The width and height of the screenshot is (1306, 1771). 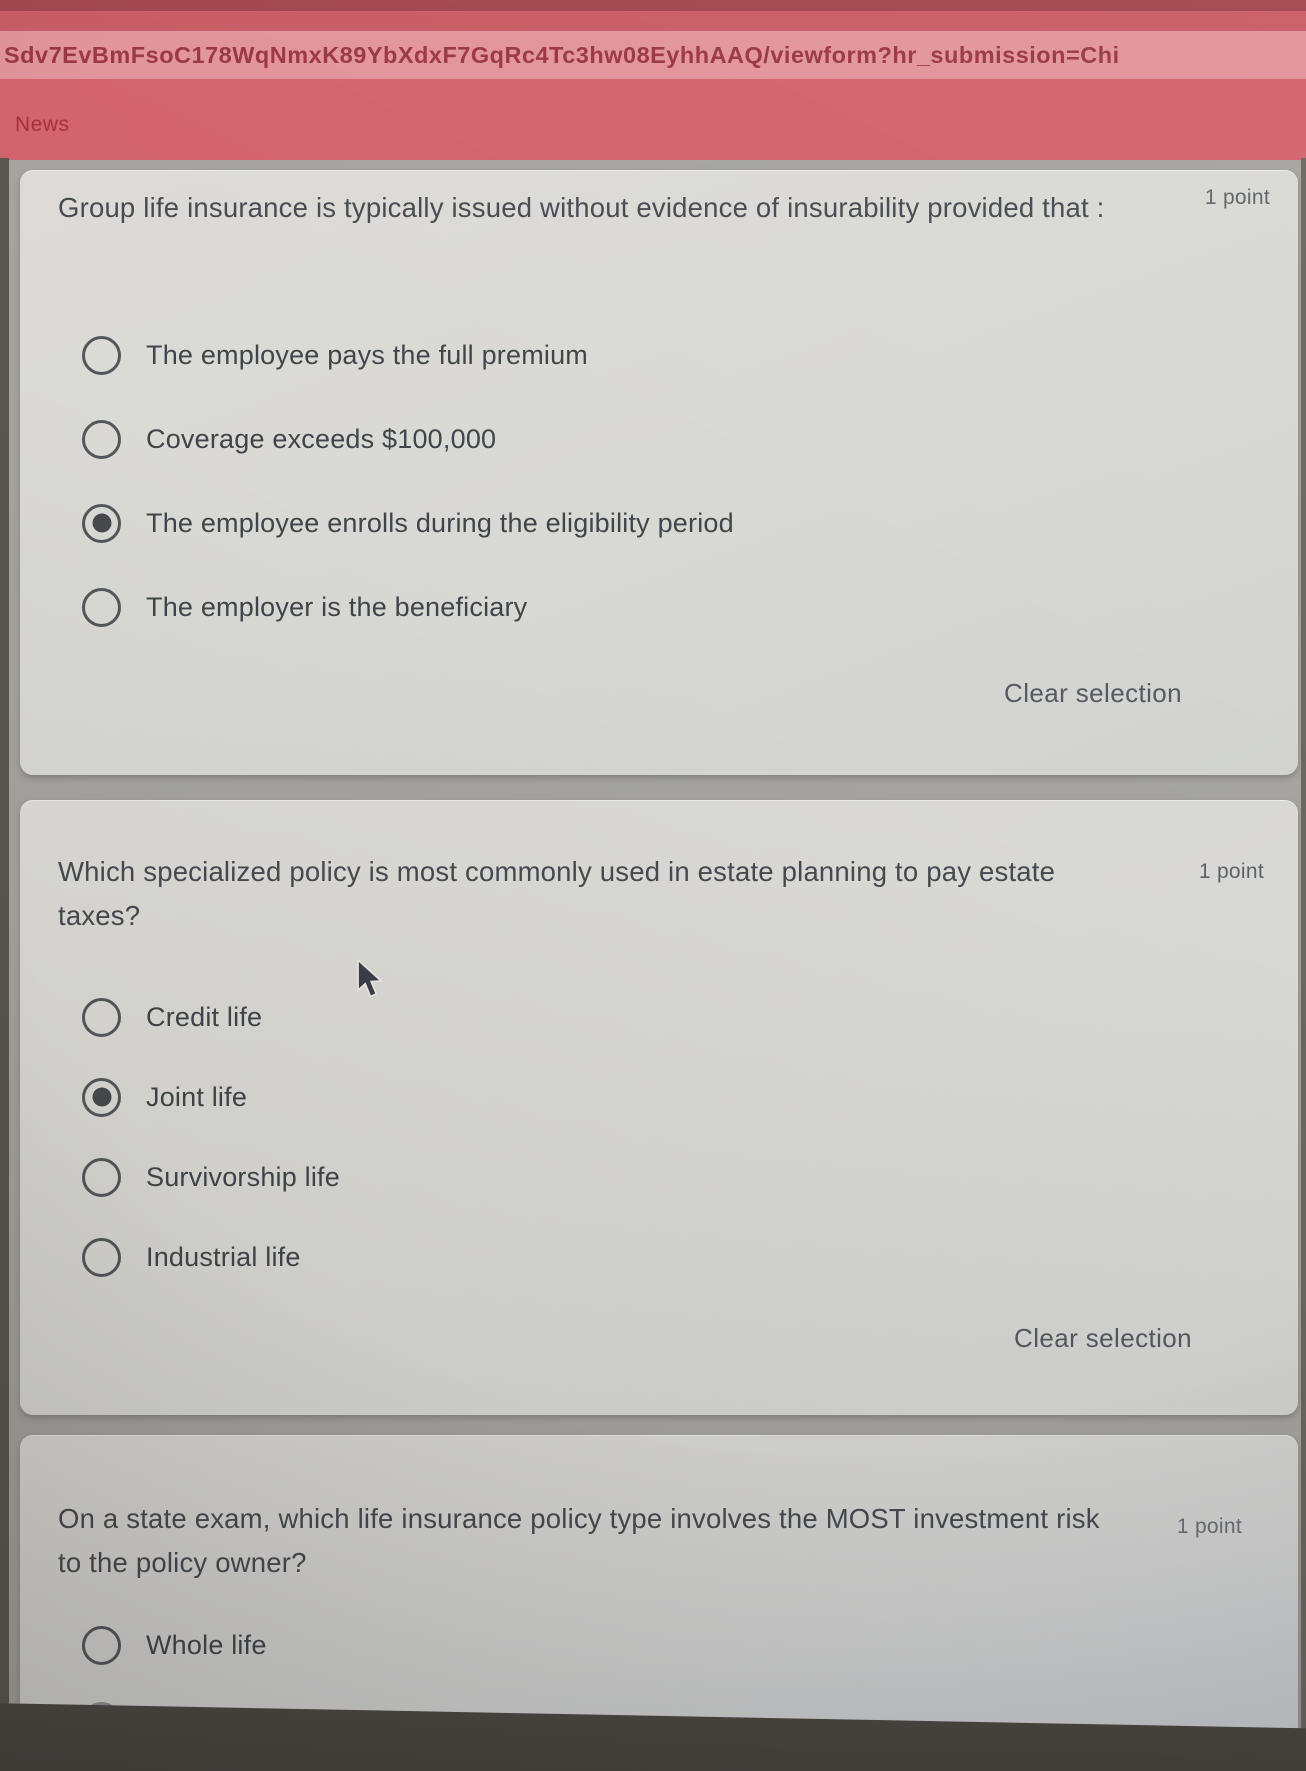 I want to click on tab-row: News, so click(x=653, y=119).